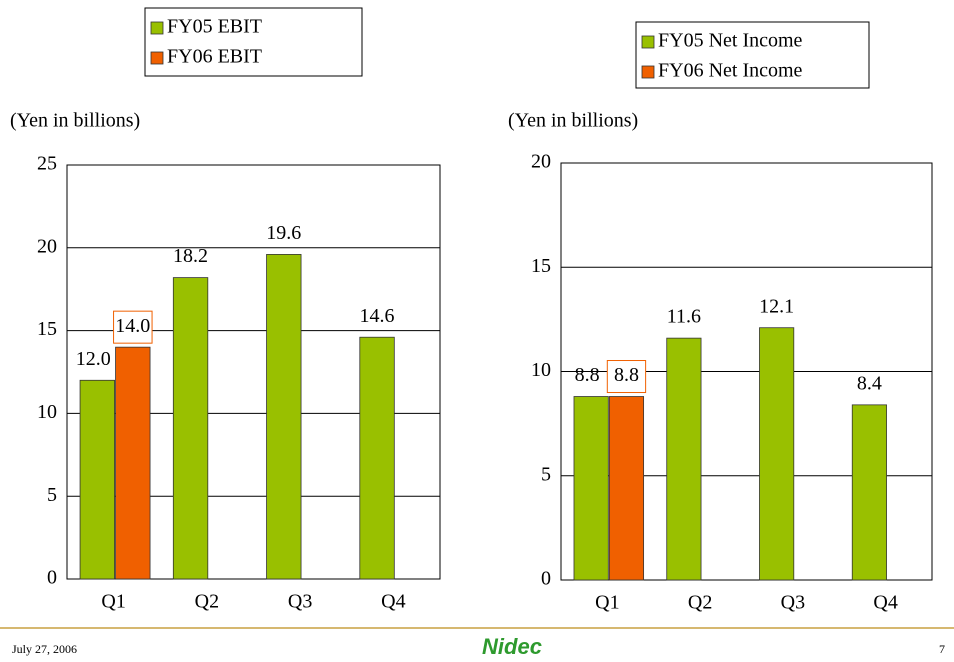 This screenshot has height=662, width=954. What do you see at coordinates (283, 233) in the screenshot?
I see `value-label: 19.6` at bounding box center [283, 233].